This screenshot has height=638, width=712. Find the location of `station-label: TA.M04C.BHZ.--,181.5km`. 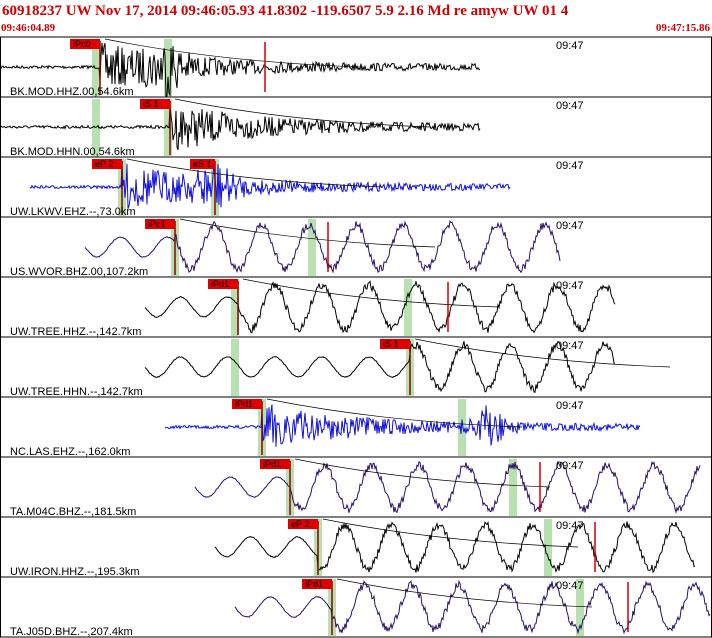

station-label: TA.M04C.BHZ.--,181.5km is located at coordinates (73, 512).